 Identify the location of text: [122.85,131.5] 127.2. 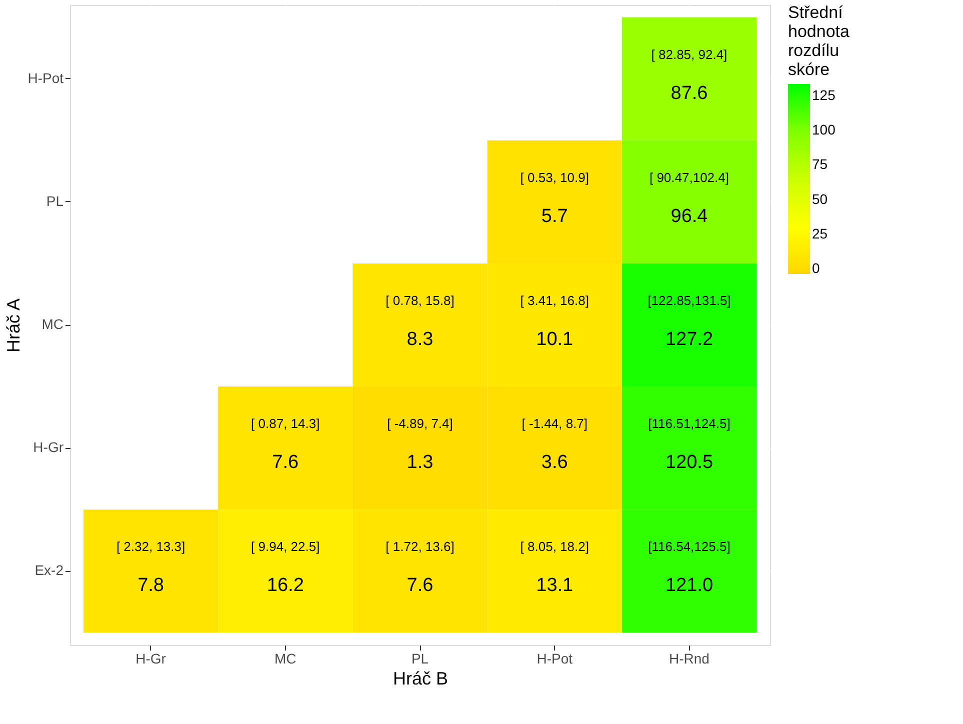
(689, 321).